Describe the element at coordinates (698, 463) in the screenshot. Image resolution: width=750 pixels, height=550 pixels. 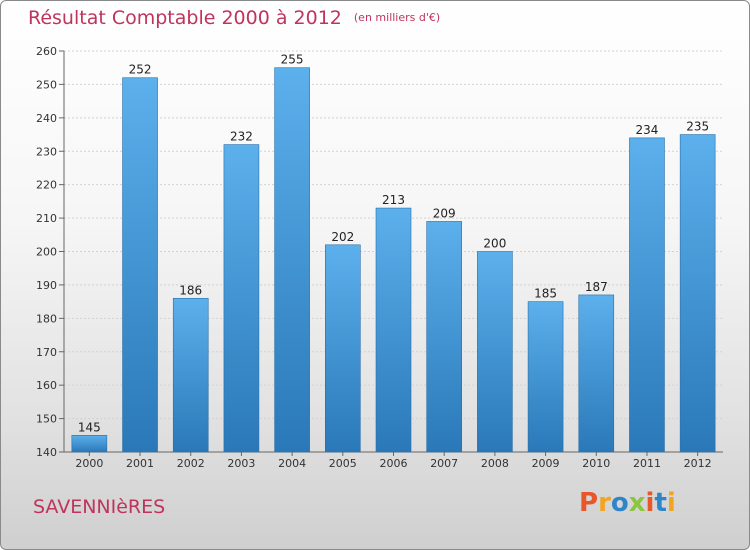
I see `x-tick-label: 2012` at that location.